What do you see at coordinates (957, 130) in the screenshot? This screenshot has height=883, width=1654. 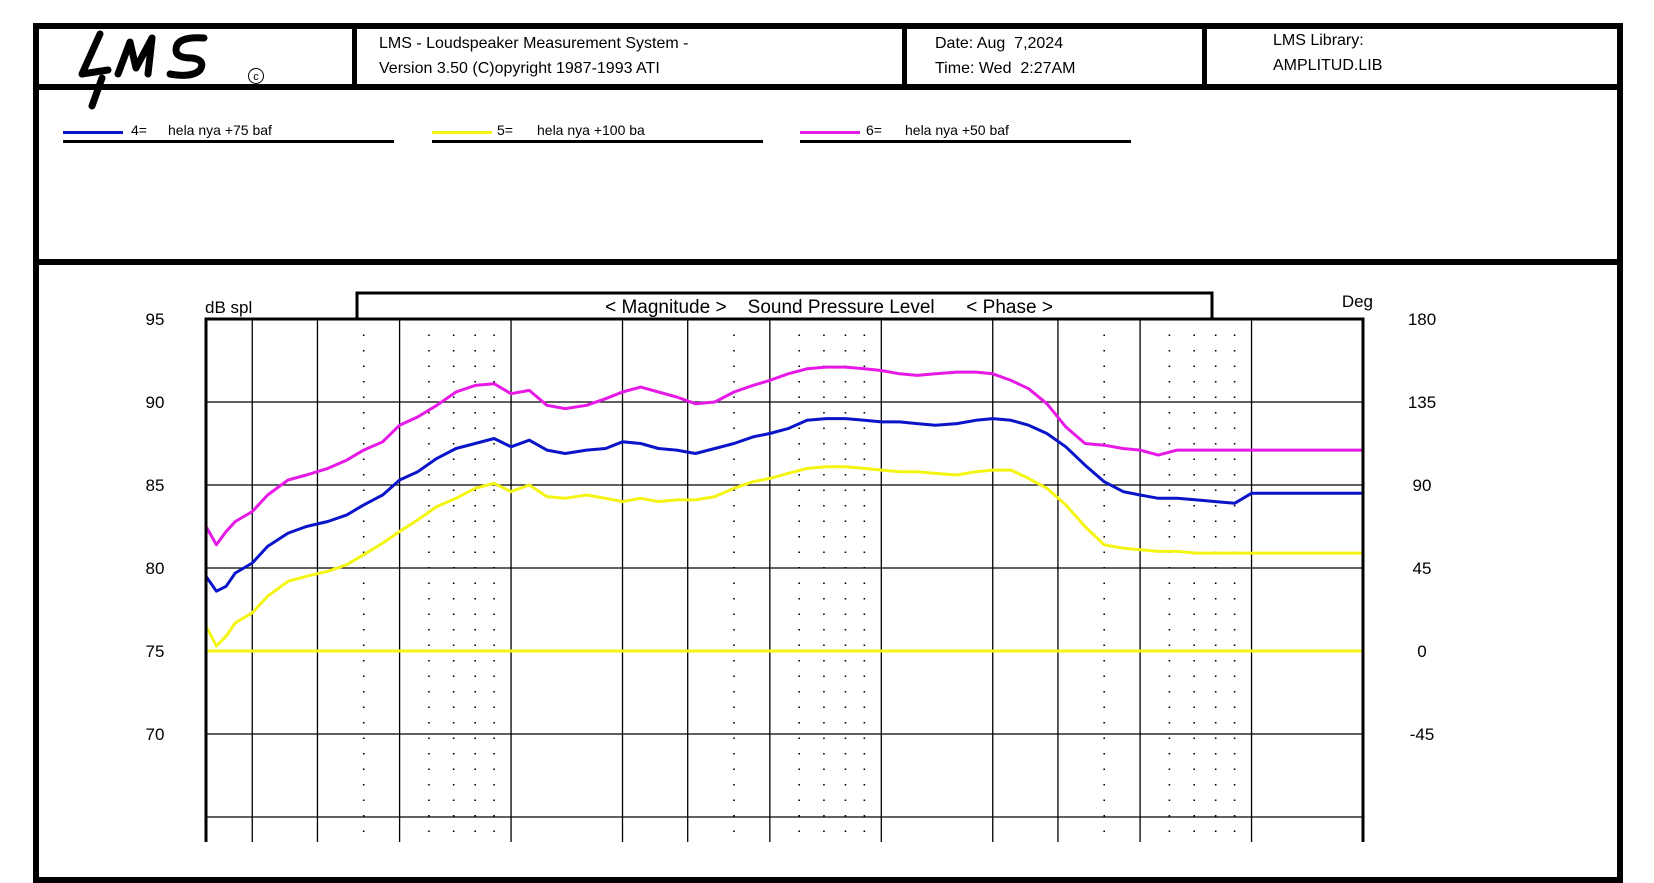 I see `legend-name: hela nya +50 baf` at bounding box center [957, 130].